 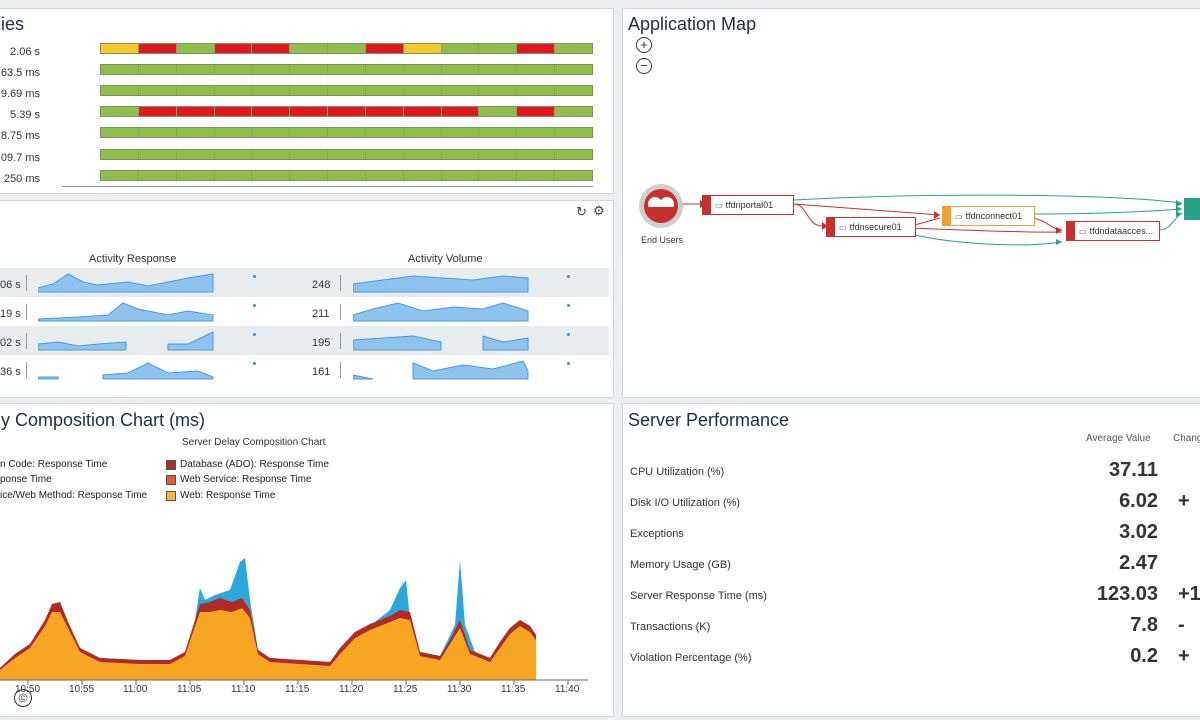 What do you see at coordinates (599, 210) in the screenshot?
I see `gear-icon: ⚙` at bounding box center [599, 210].